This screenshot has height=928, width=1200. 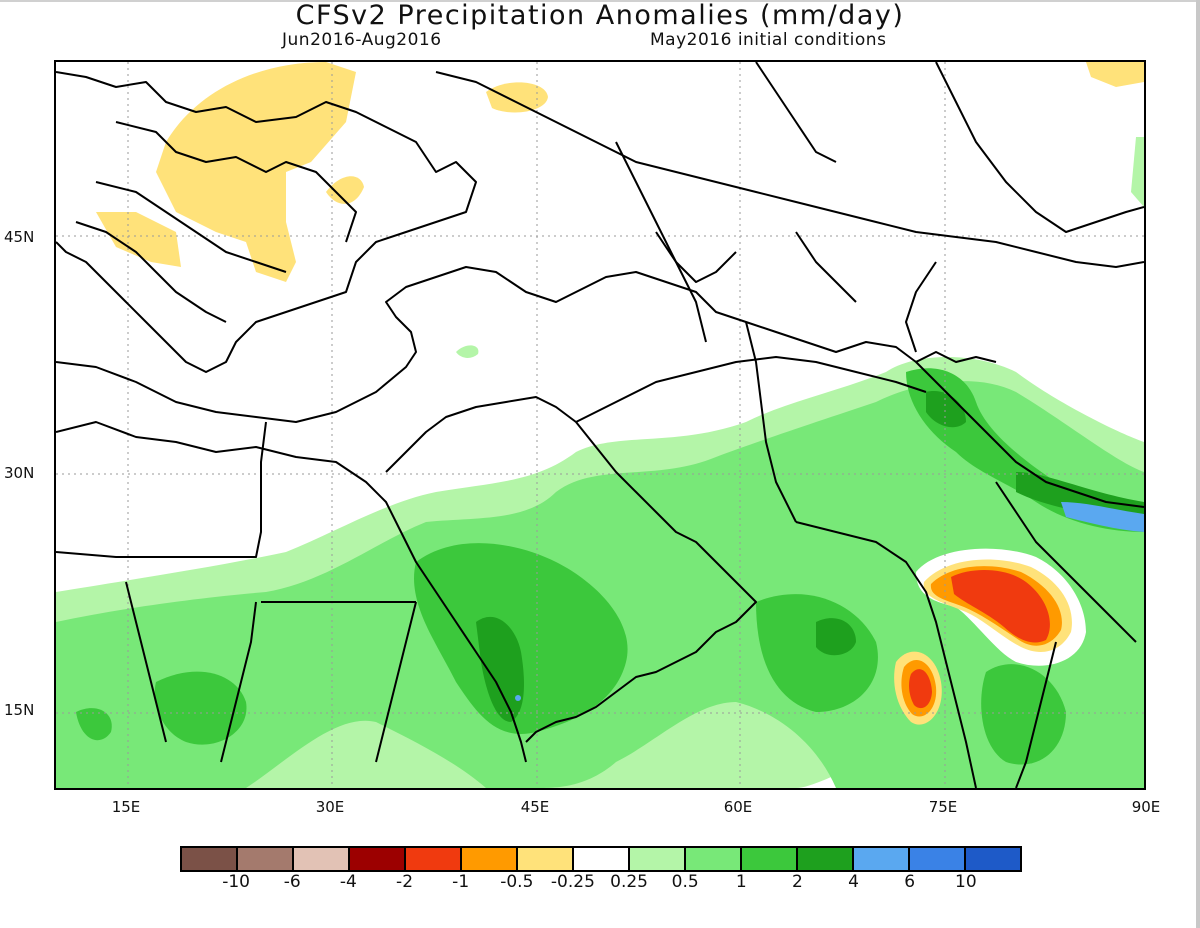 I want to click on colorbar-labels: -10 -6 -4 -2 -1 -0.5 -0.25 0.25 0.5 1 2 4 6 10, so click(x=600, y=884).